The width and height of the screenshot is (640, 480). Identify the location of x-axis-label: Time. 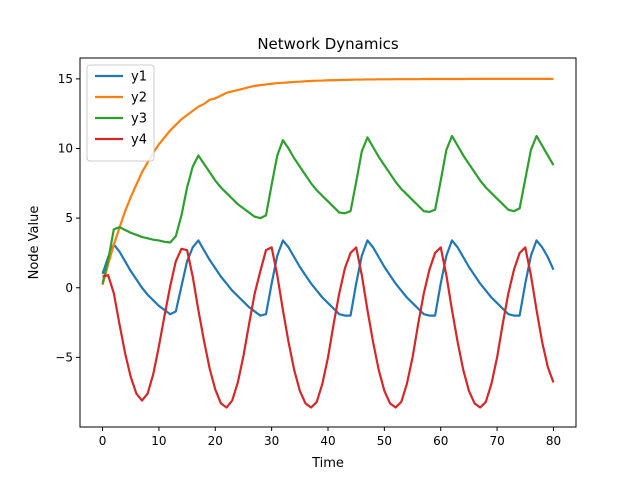
(327, 463).